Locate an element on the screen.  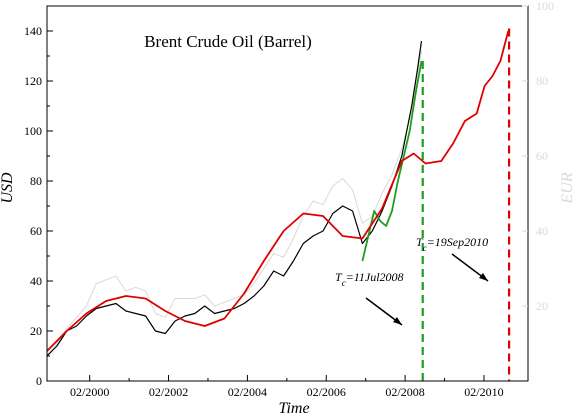
y-right-tick-label: 20 is located at coordinates (542, 306).